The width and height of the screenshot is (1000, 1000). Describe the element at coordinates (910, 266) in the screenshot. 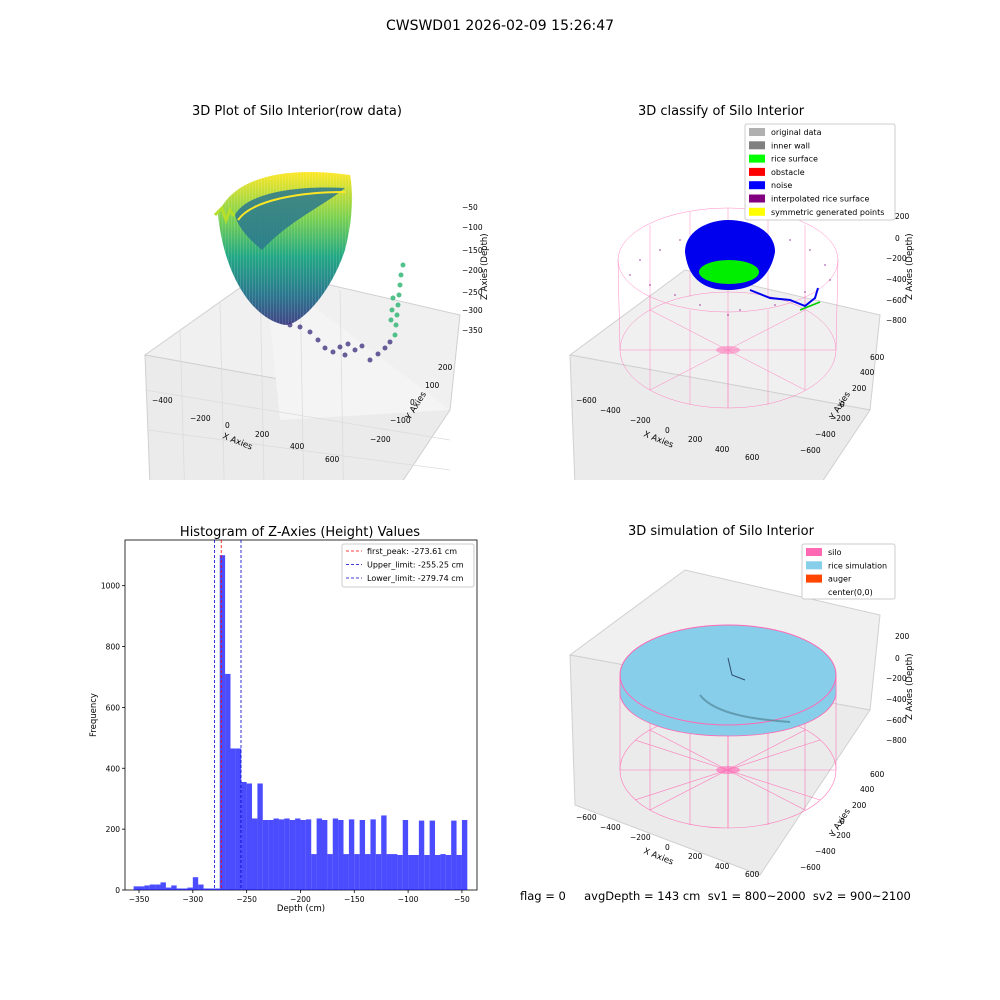

I see `classify-zlabel: Z Axies (Depth)` at that location.